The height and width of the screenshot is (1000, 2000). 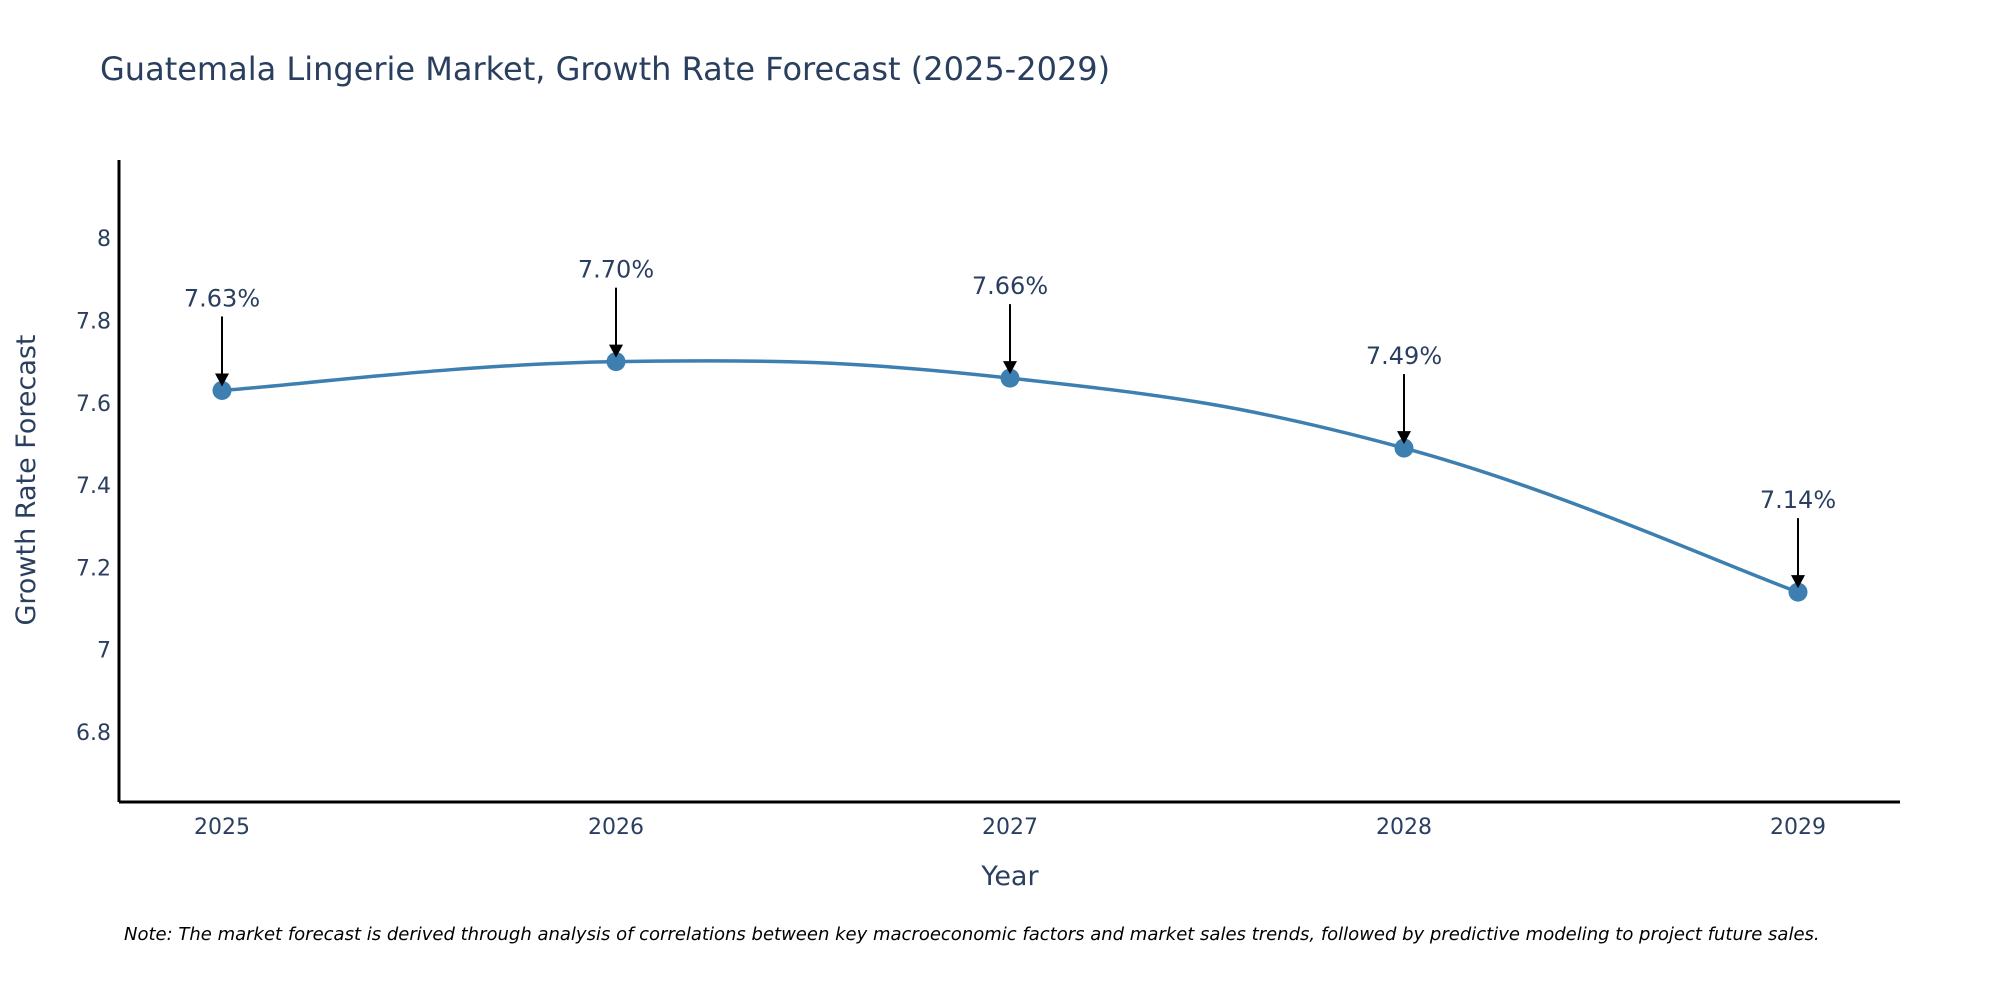 I want to click on data-label: 7.14%, so click(x=1798, y=500).